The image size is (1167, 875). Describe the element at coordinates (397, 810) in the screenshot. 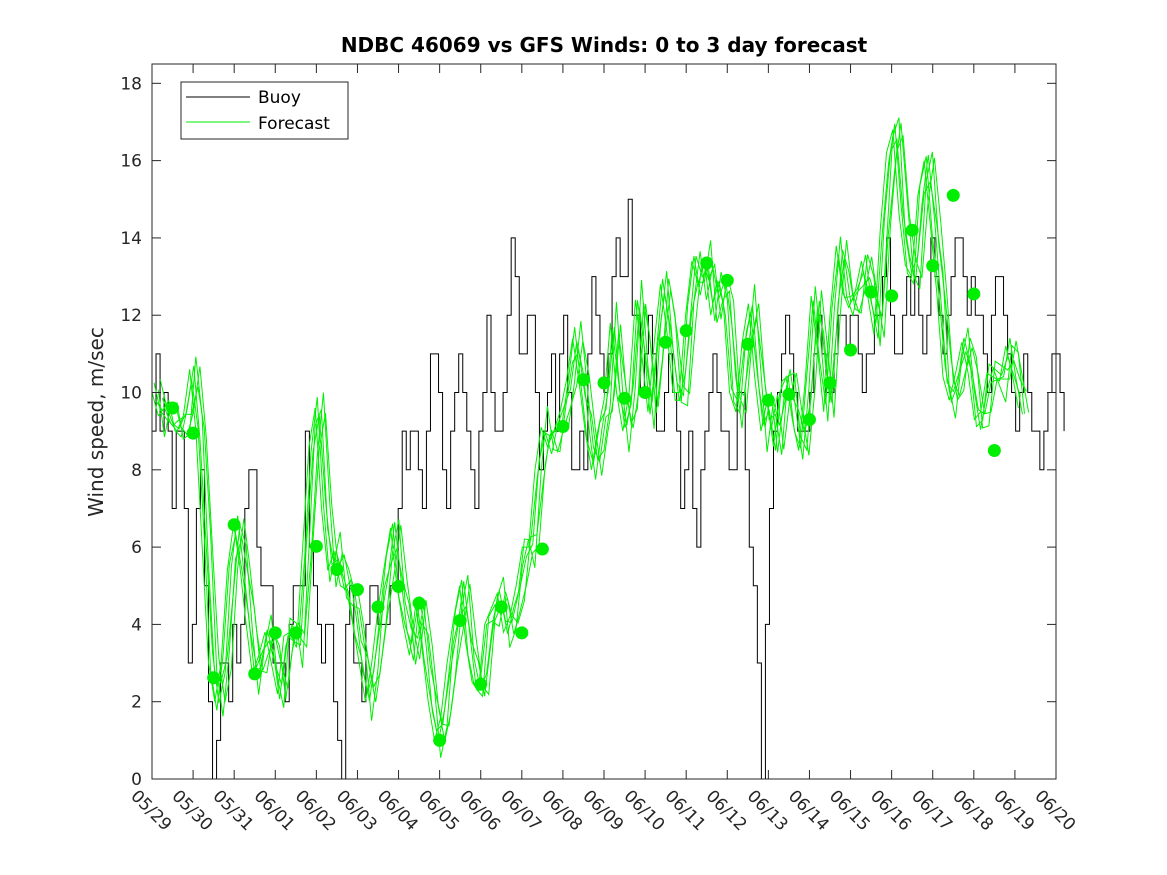

I see `x-tick-label: 06/04` at that location.